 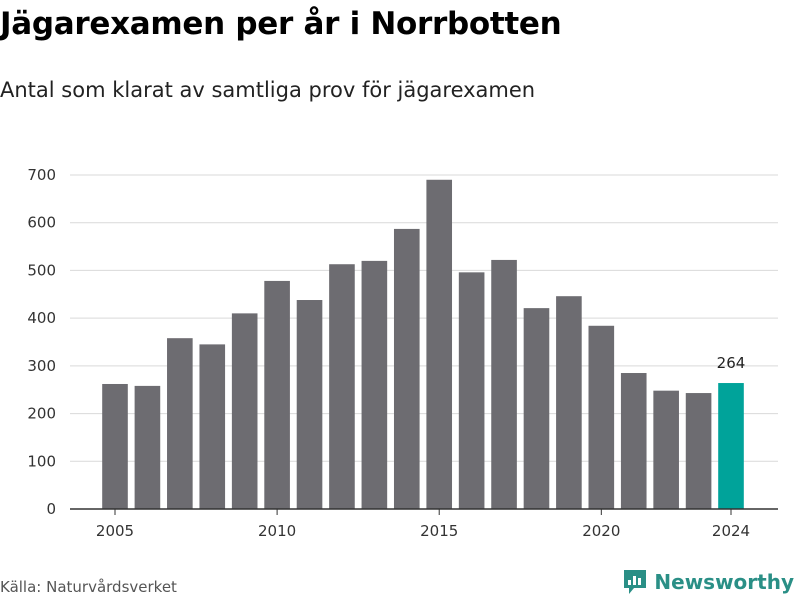 I want to click on y-tick-label: 0, so click(x=51, y=509).